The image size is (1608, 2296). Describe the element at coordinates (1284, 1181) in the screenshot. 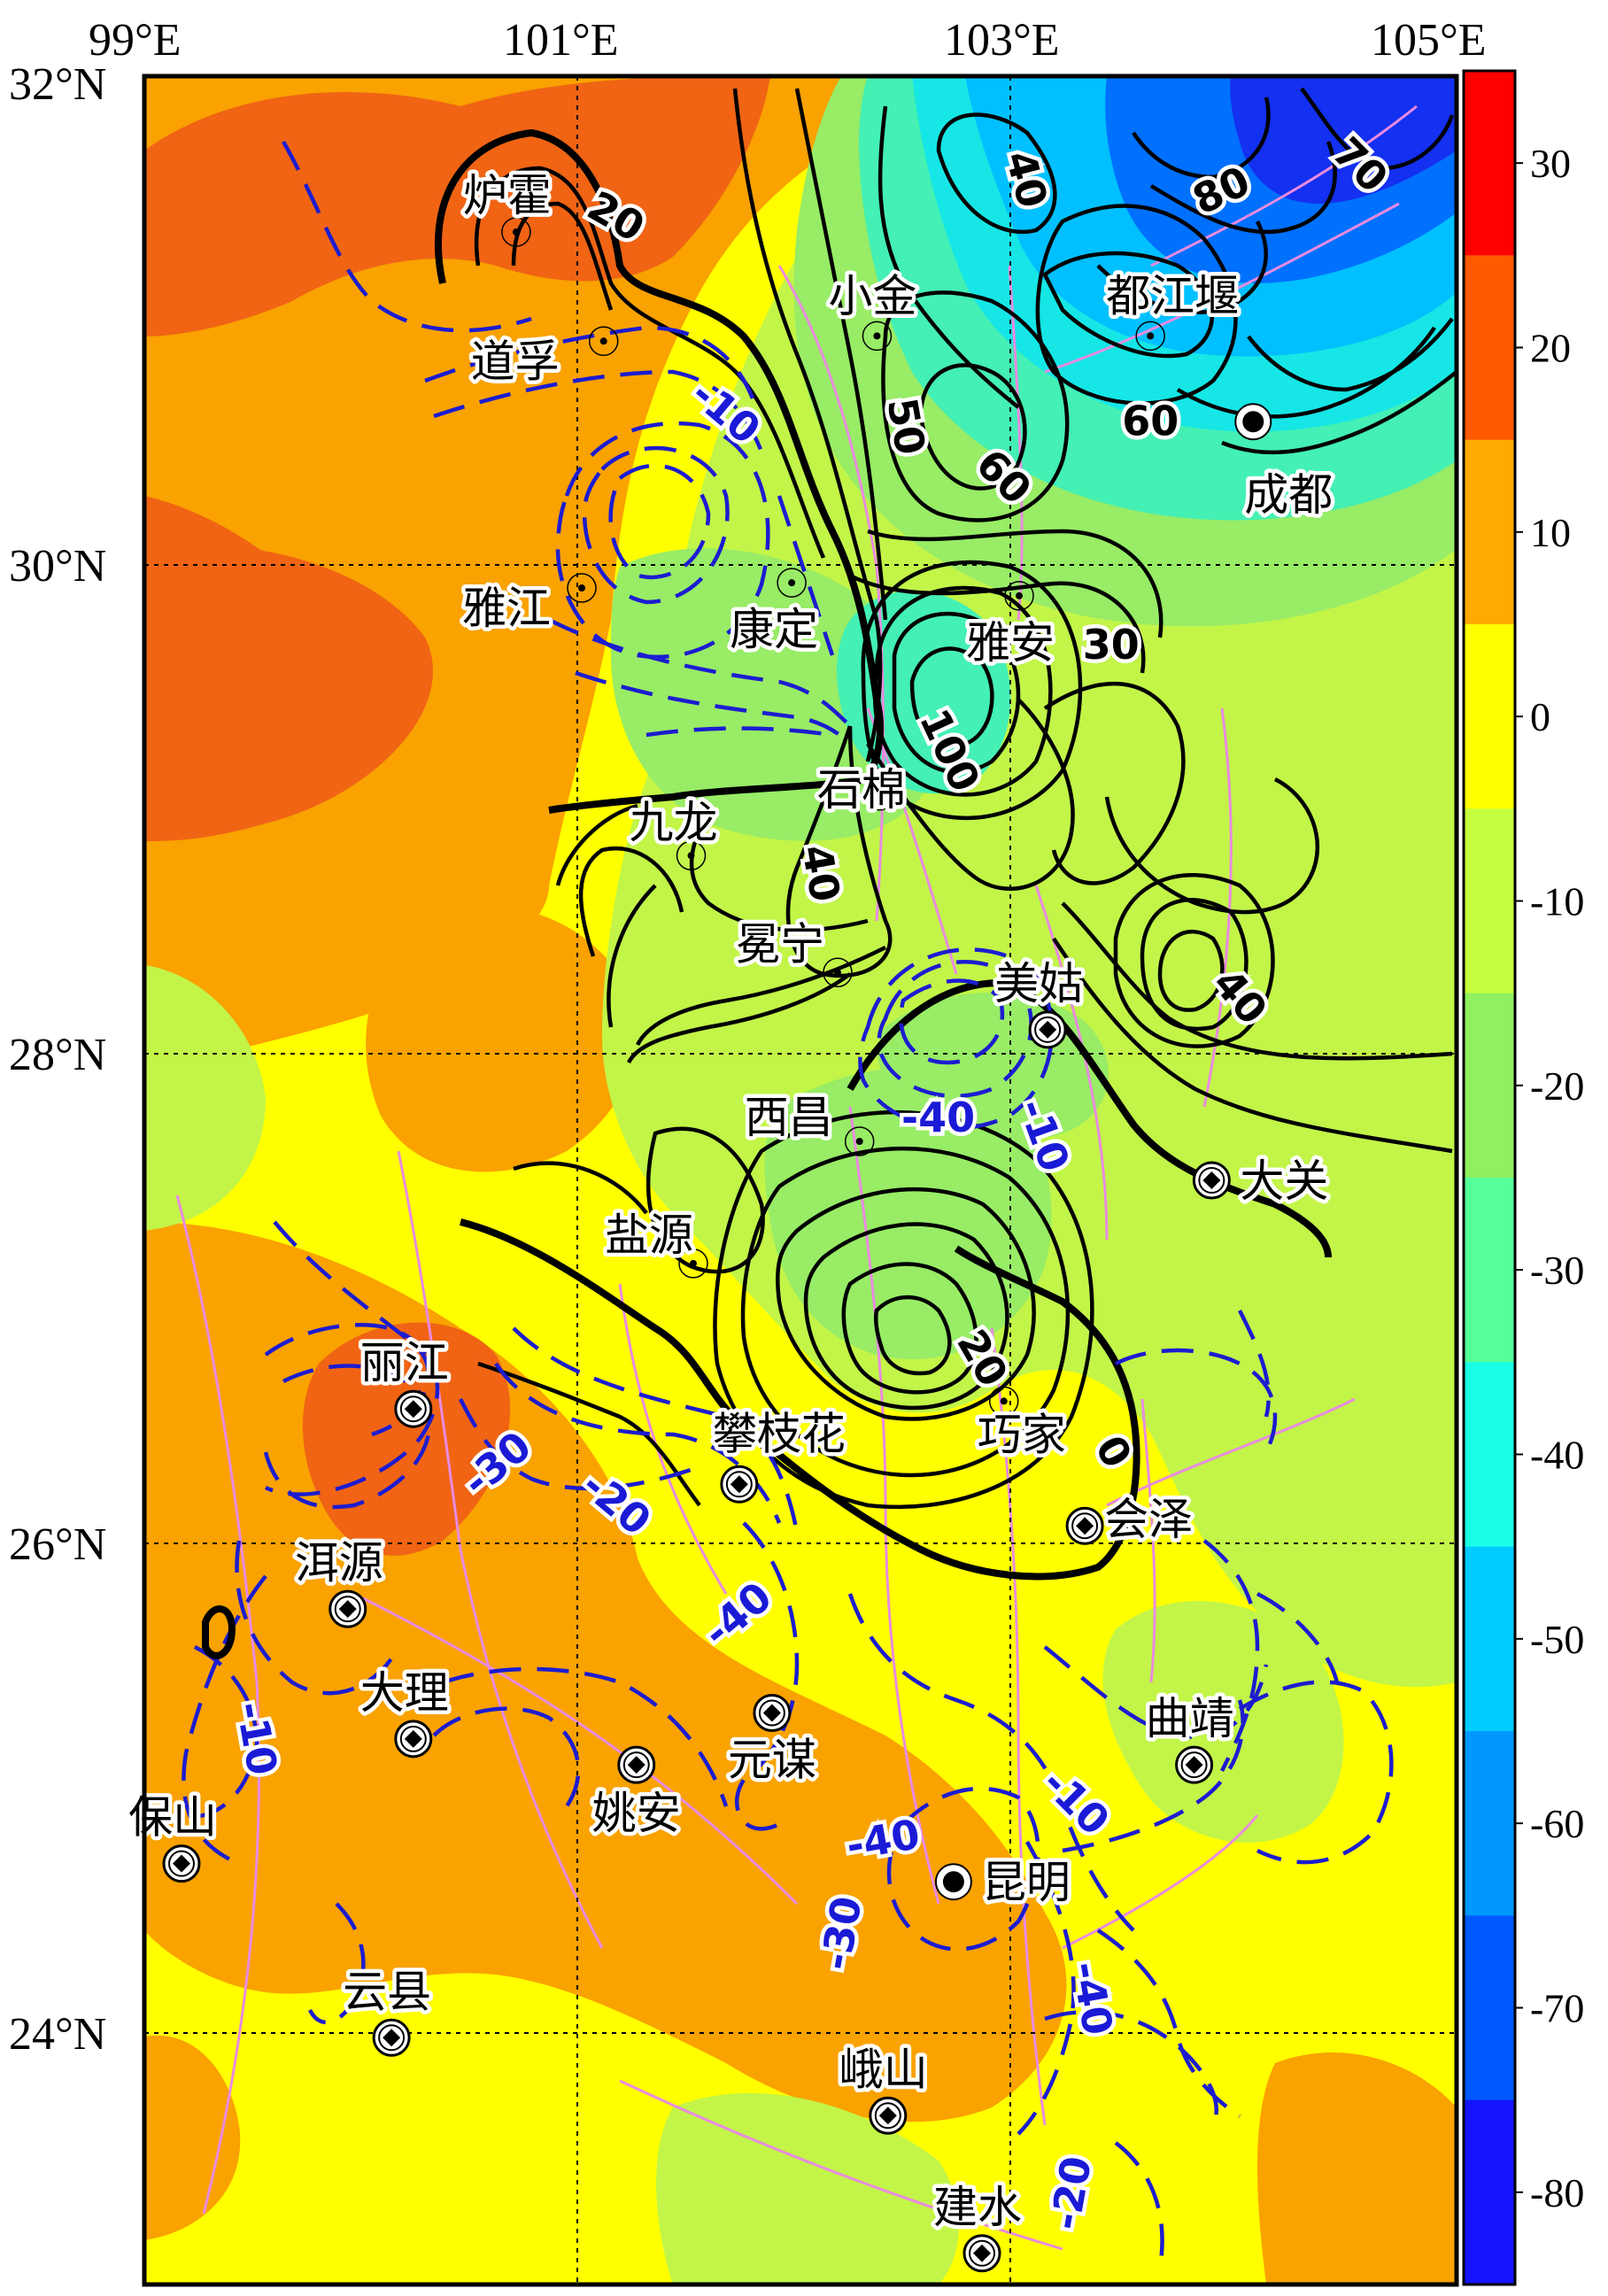

I see `city-label: 大关` at that location.